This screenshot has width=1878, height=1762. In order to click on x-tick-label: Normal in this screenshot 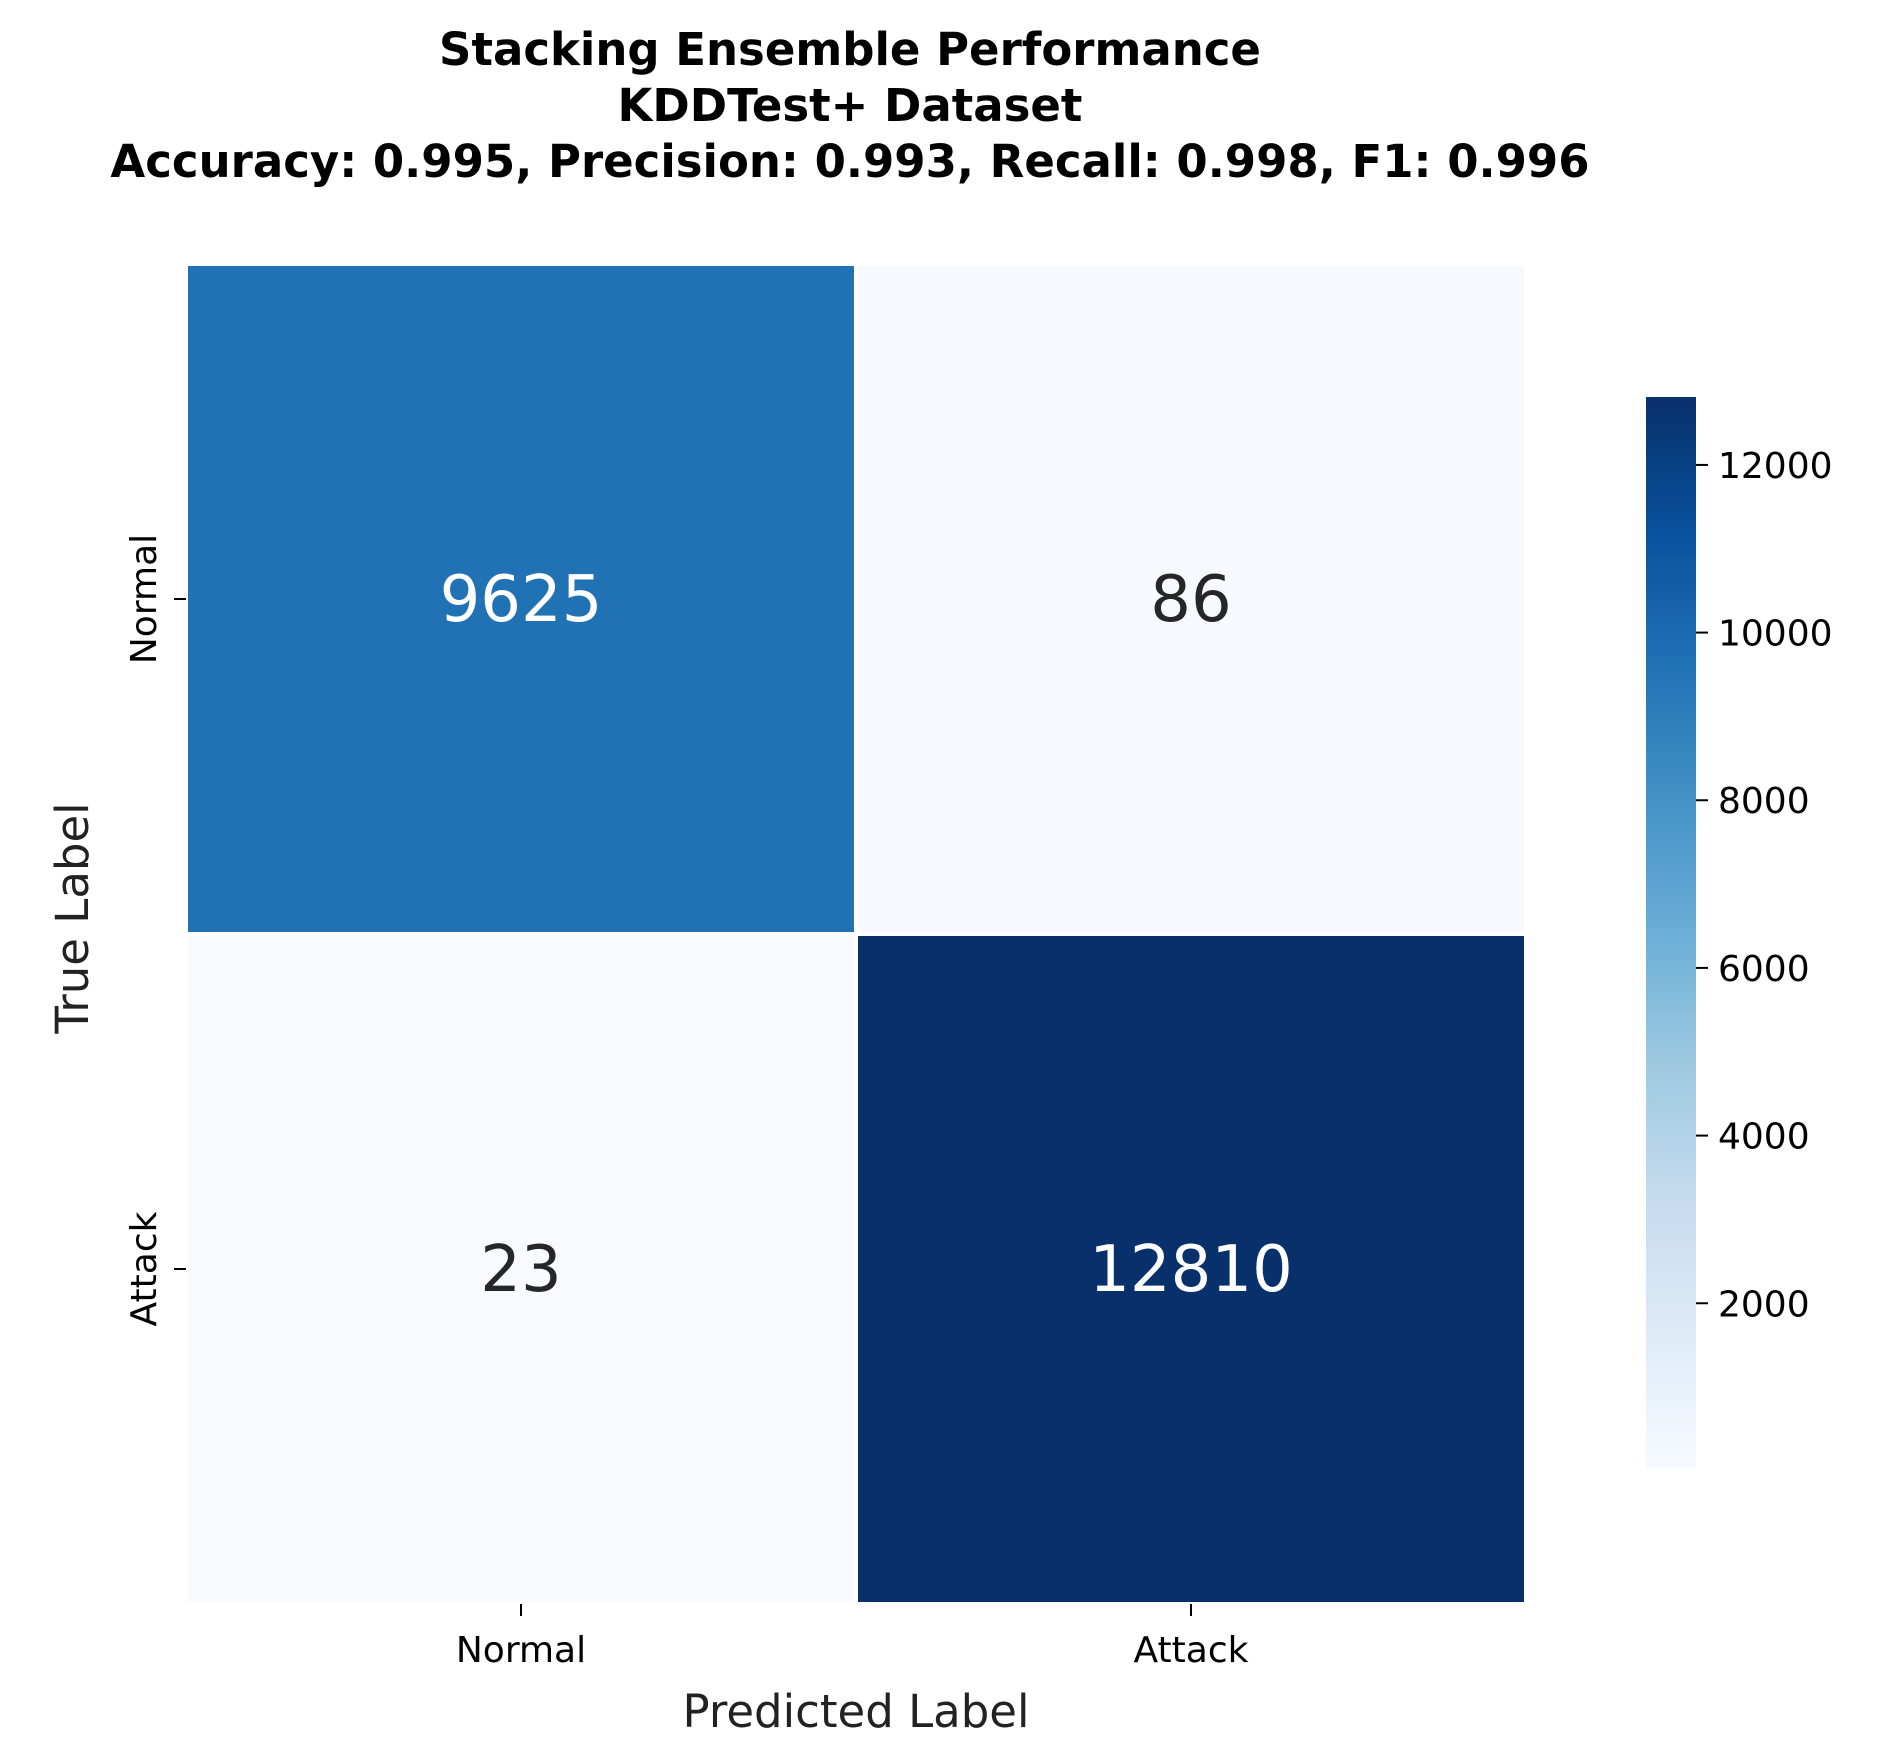, I will do `click(521, 1650)`.